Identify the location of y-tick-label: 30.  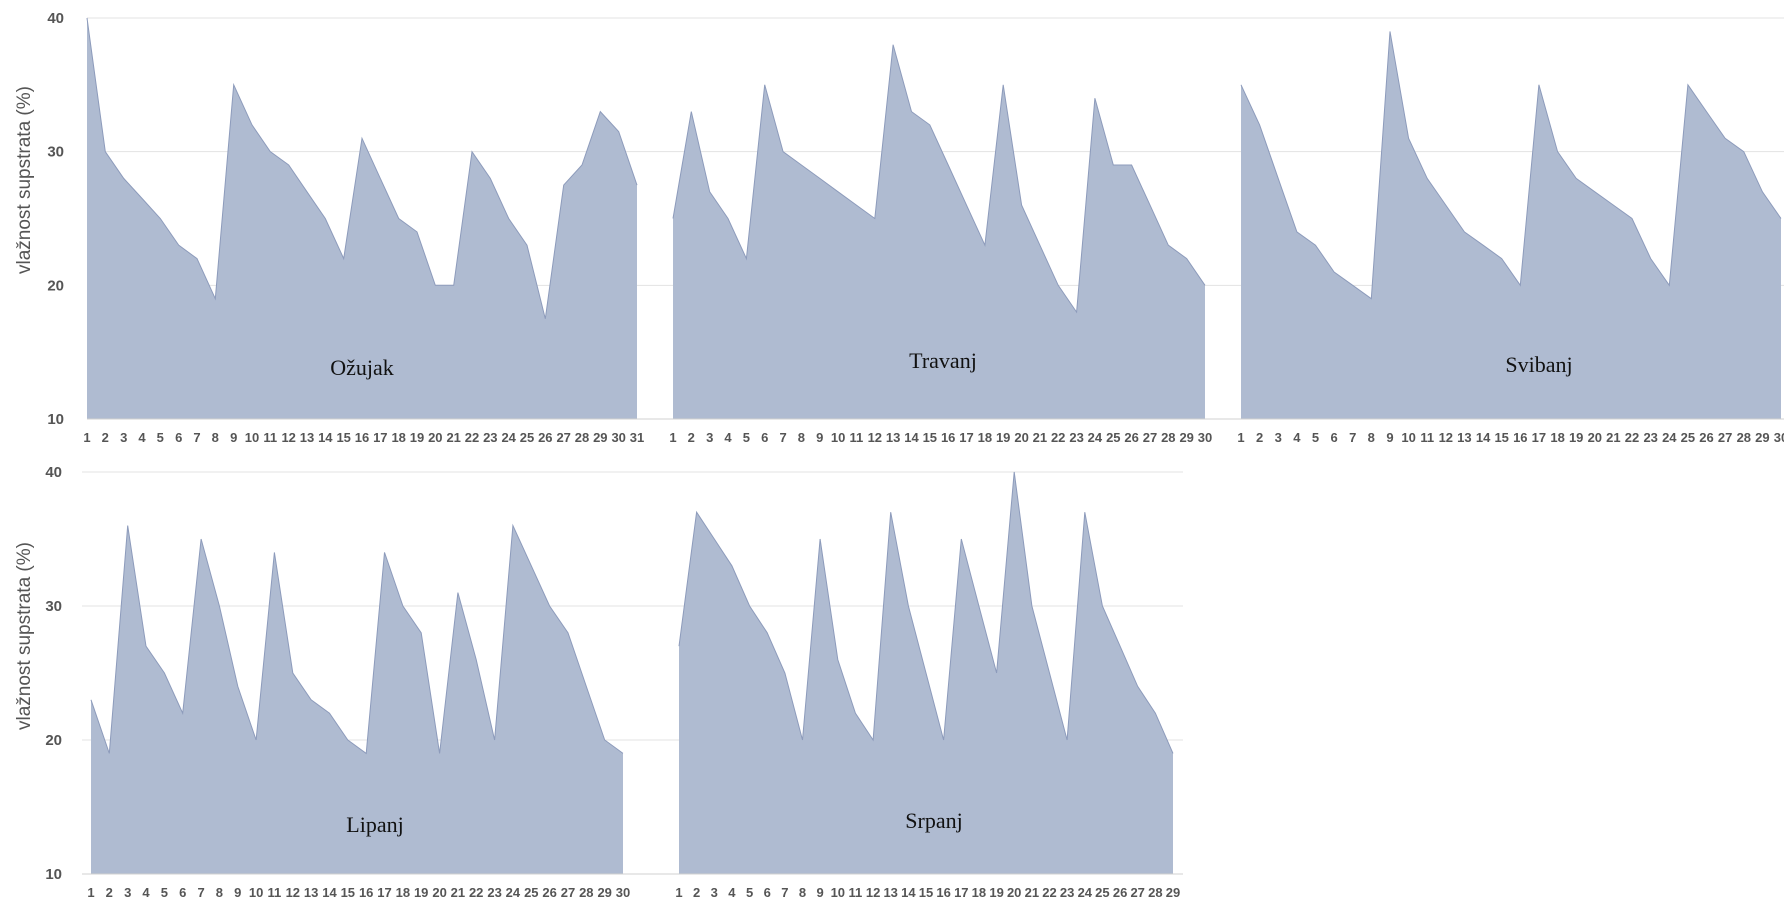
(55, 152).